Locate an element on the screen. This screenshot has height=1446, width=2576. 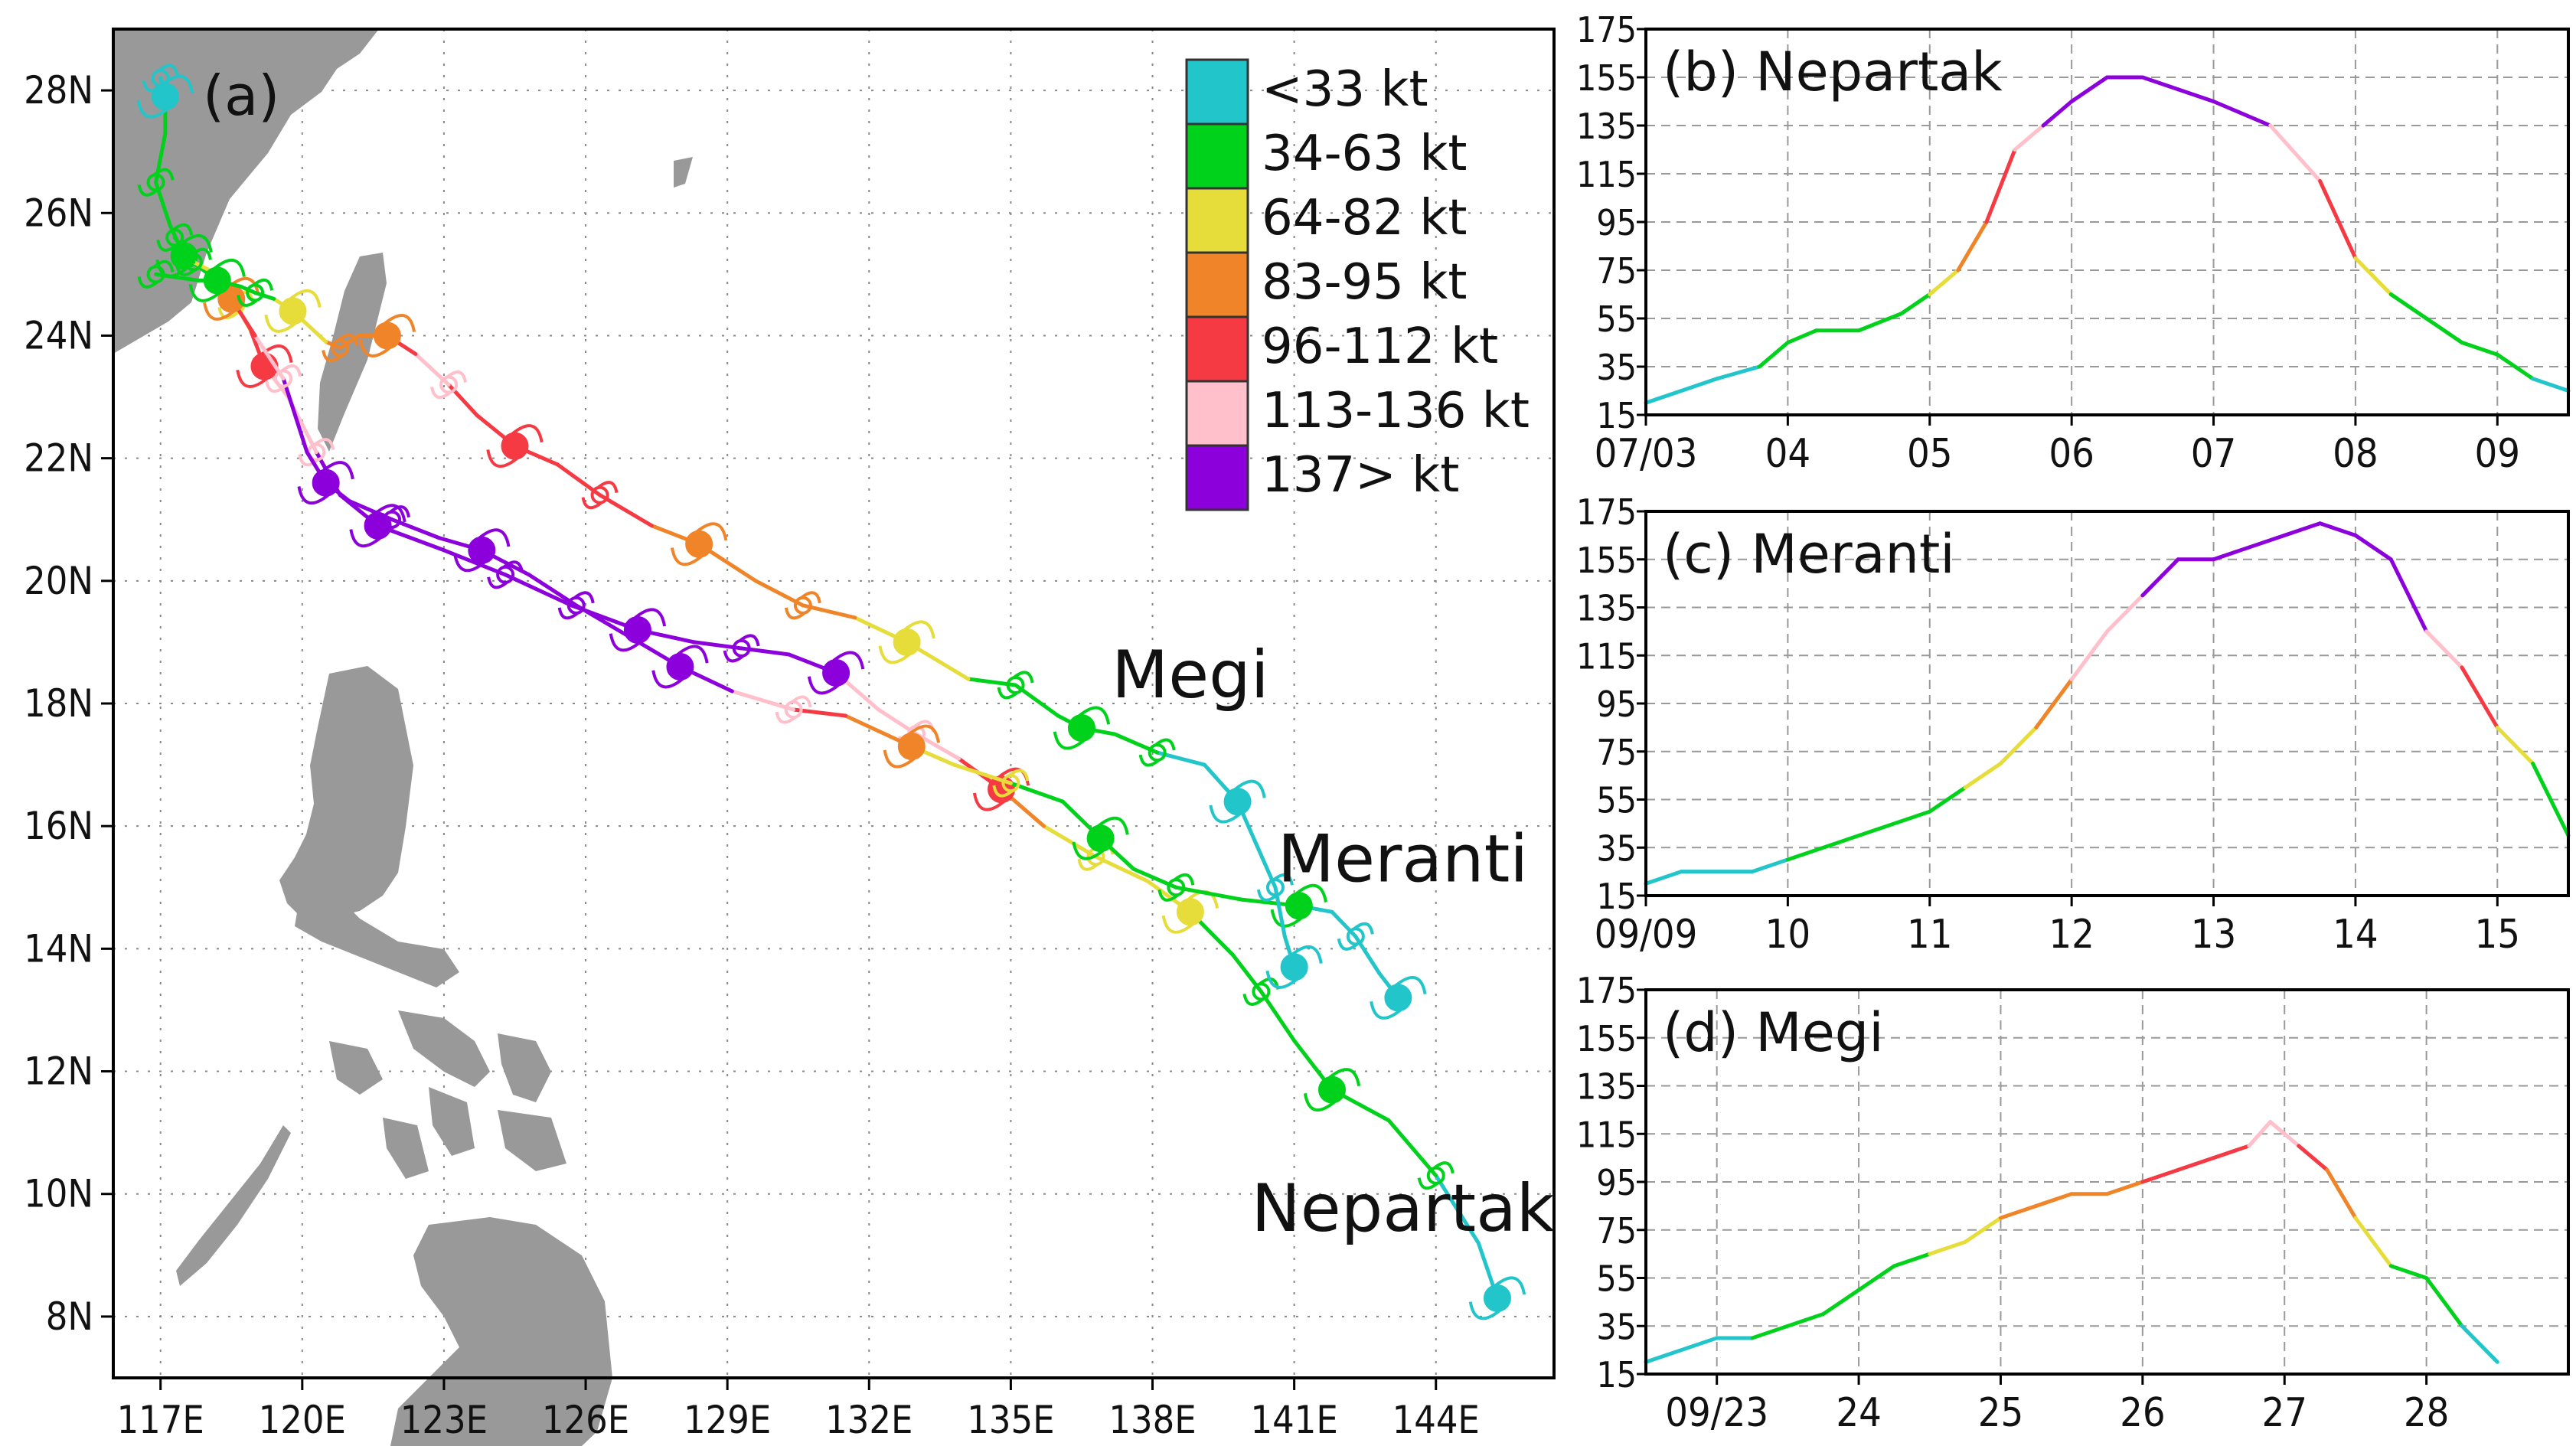
map-tick-label-lon: 132E is located at coordinates (869, 1420).